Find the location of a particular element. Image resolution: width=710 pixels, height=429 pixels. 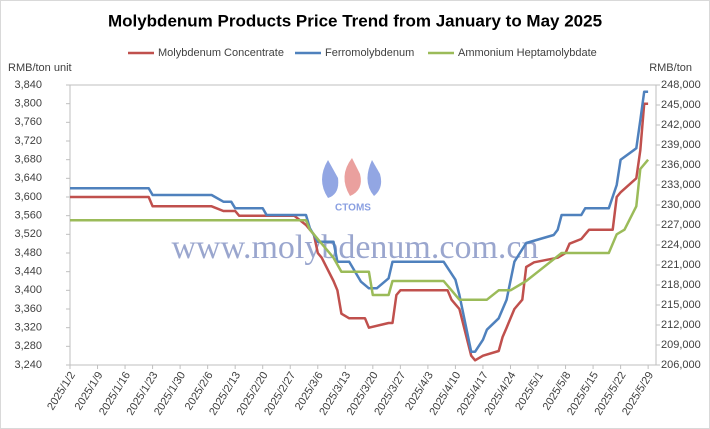

y2-tick-label: 233,000 is located at coordinates (681, 185).